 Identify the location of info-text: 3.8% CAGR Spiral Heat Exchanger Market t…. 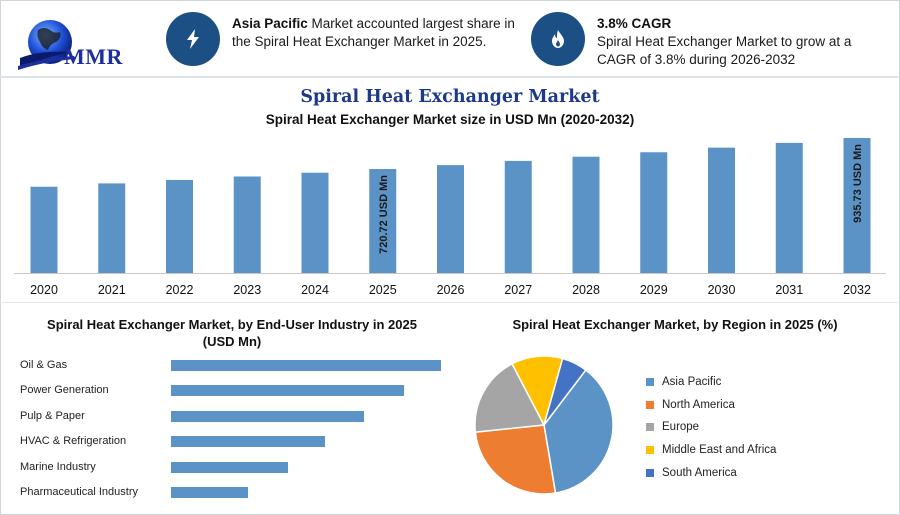
(724, 42).